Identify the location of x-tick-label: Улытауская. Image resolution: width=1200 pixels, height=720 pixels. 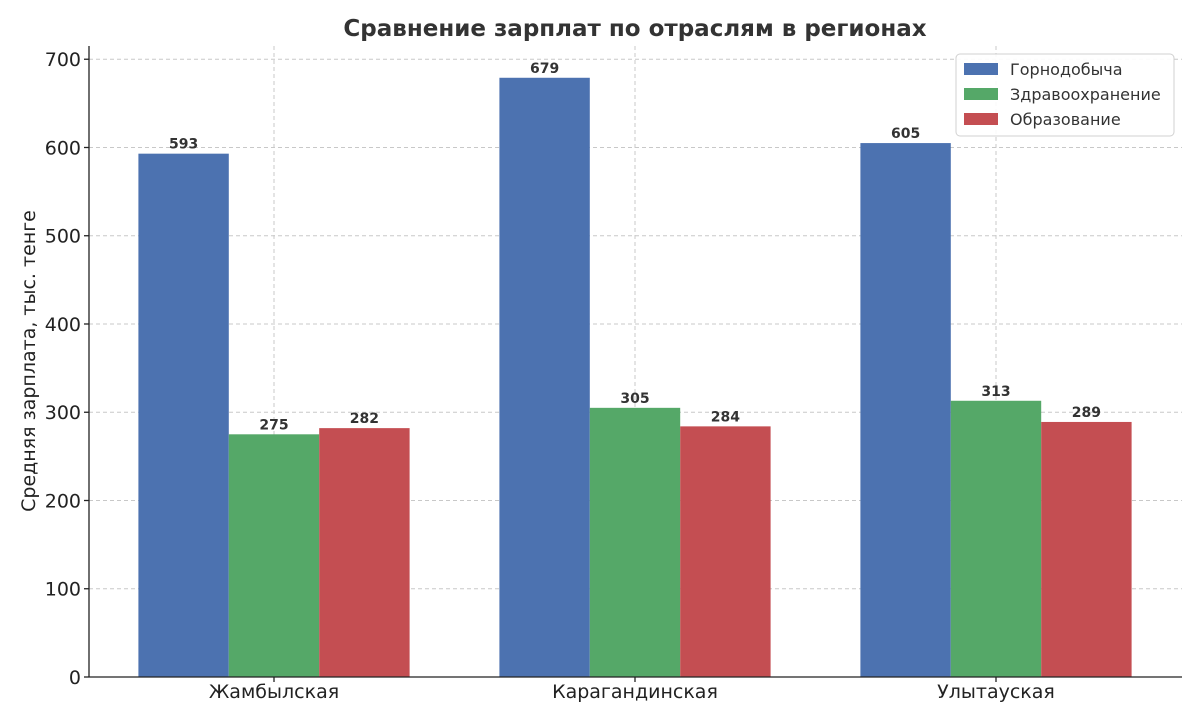
(996, 692).